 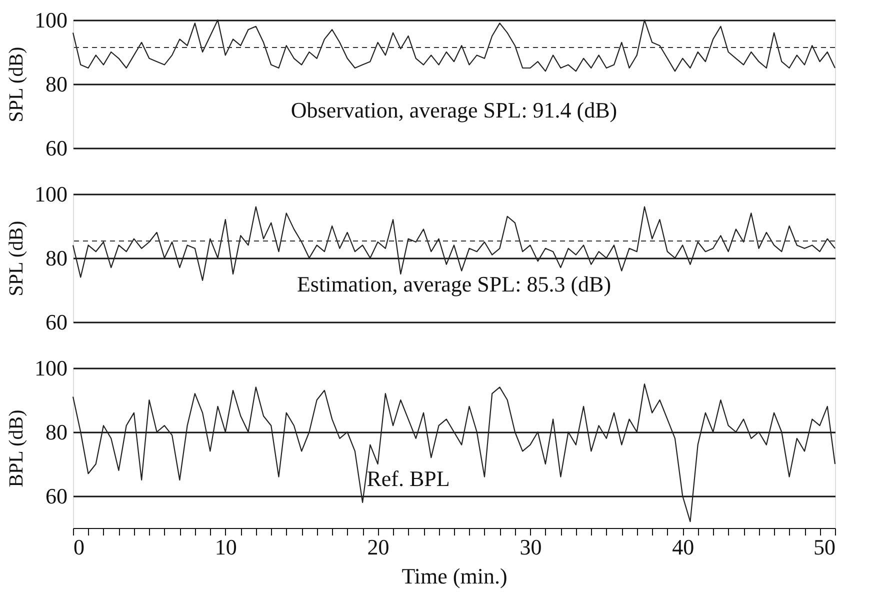 What do you see at coordinates (454, 45) in the screenshot?
I see `line-series` at bounding box center [454, 45].